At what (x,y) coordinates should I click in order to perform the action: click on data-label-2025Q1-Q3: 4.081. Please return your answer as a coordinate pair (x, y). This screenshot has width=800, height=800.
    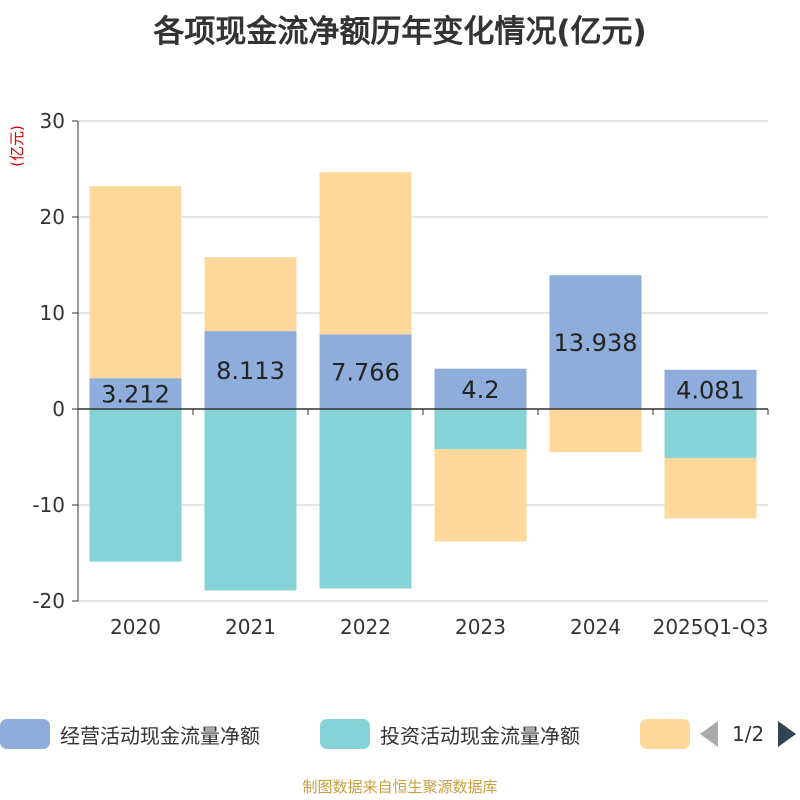
    Looking at the image, I should click on (710, 390).